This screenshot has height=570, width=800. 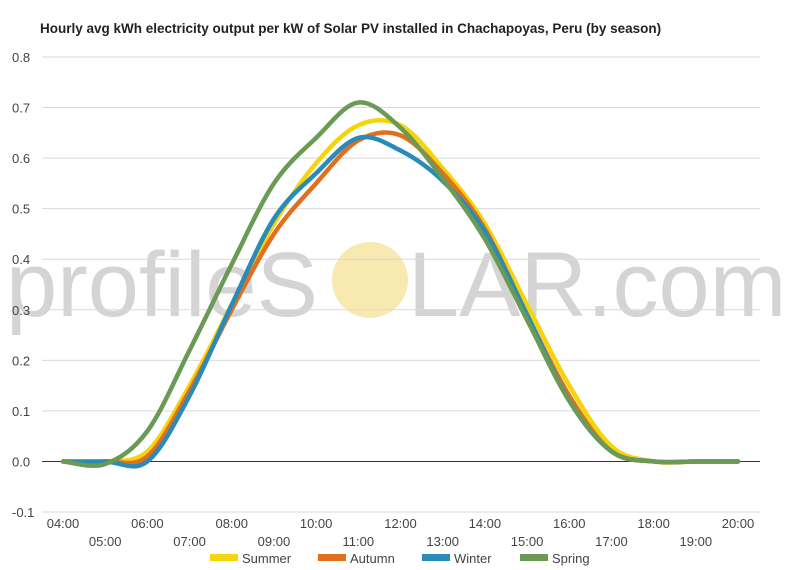 I want to click on x-tick-label: 06:00, so click(x=147, y=523).